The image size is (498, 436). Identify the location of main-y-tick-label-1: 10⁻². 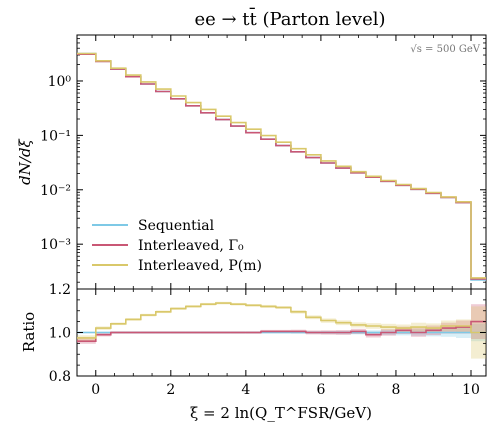
(55, 191).